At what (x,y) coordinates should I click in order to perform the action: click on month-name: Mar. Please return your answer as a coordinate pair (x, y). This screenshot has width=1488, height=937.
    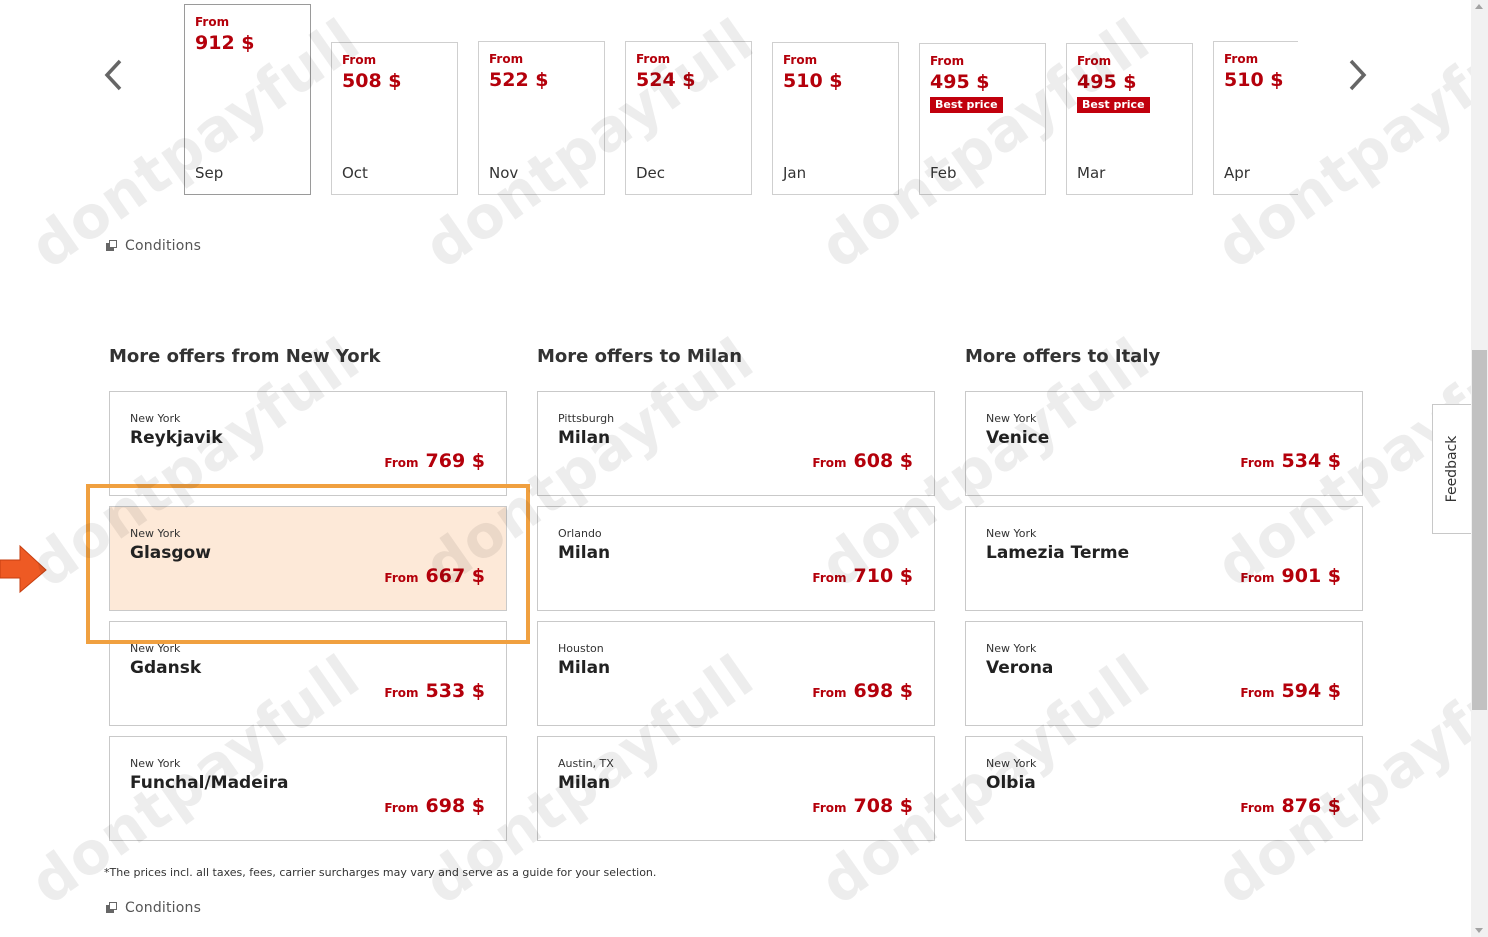
    Looking at the image, I should click on (1091, 173).